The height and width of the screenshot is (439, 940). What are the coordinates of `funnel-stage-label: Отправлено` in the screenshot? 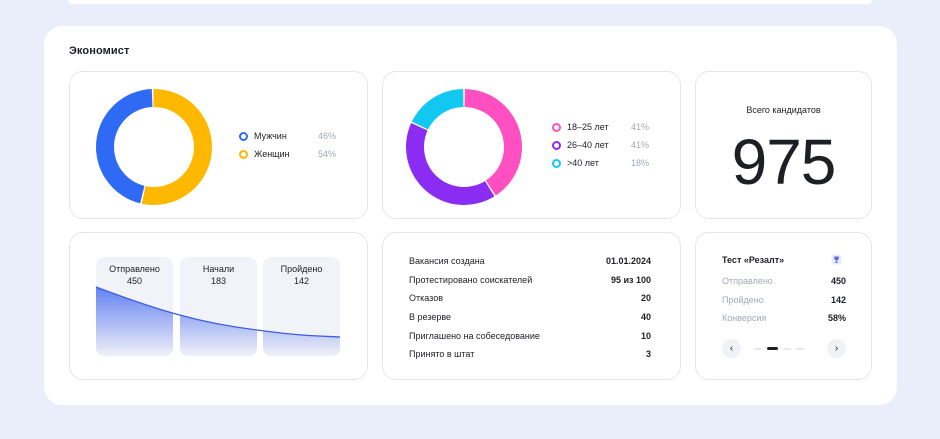 It's located at (134, 269).